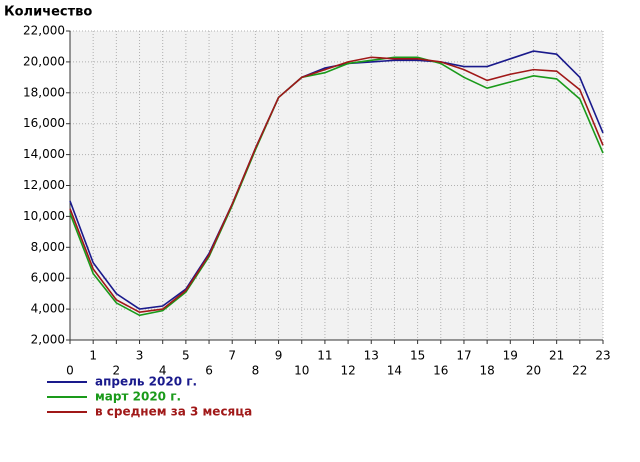 The image size is (640, 462). What do you see at coordinates (44, 123) in the screenshot?
I see `y-tick-label: 16,000` at bounding box center [44, 123].